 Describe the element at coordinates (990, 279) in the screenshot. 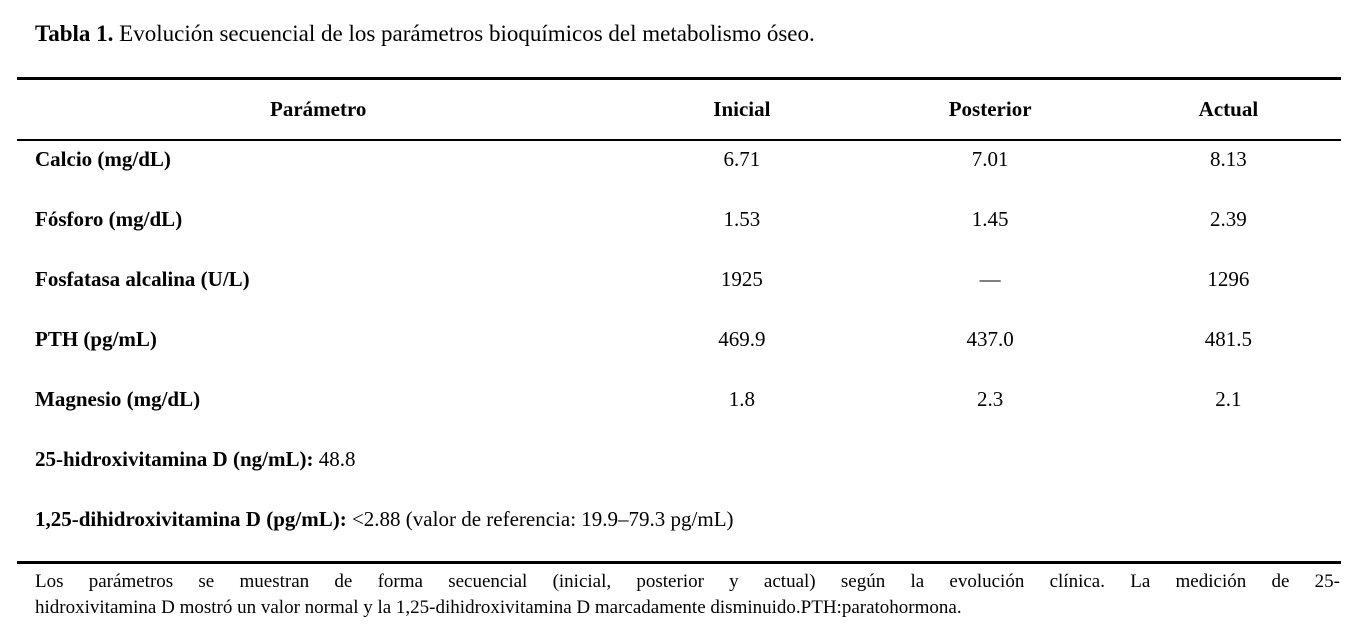

I see `value-cell-posterior: —` at that location.